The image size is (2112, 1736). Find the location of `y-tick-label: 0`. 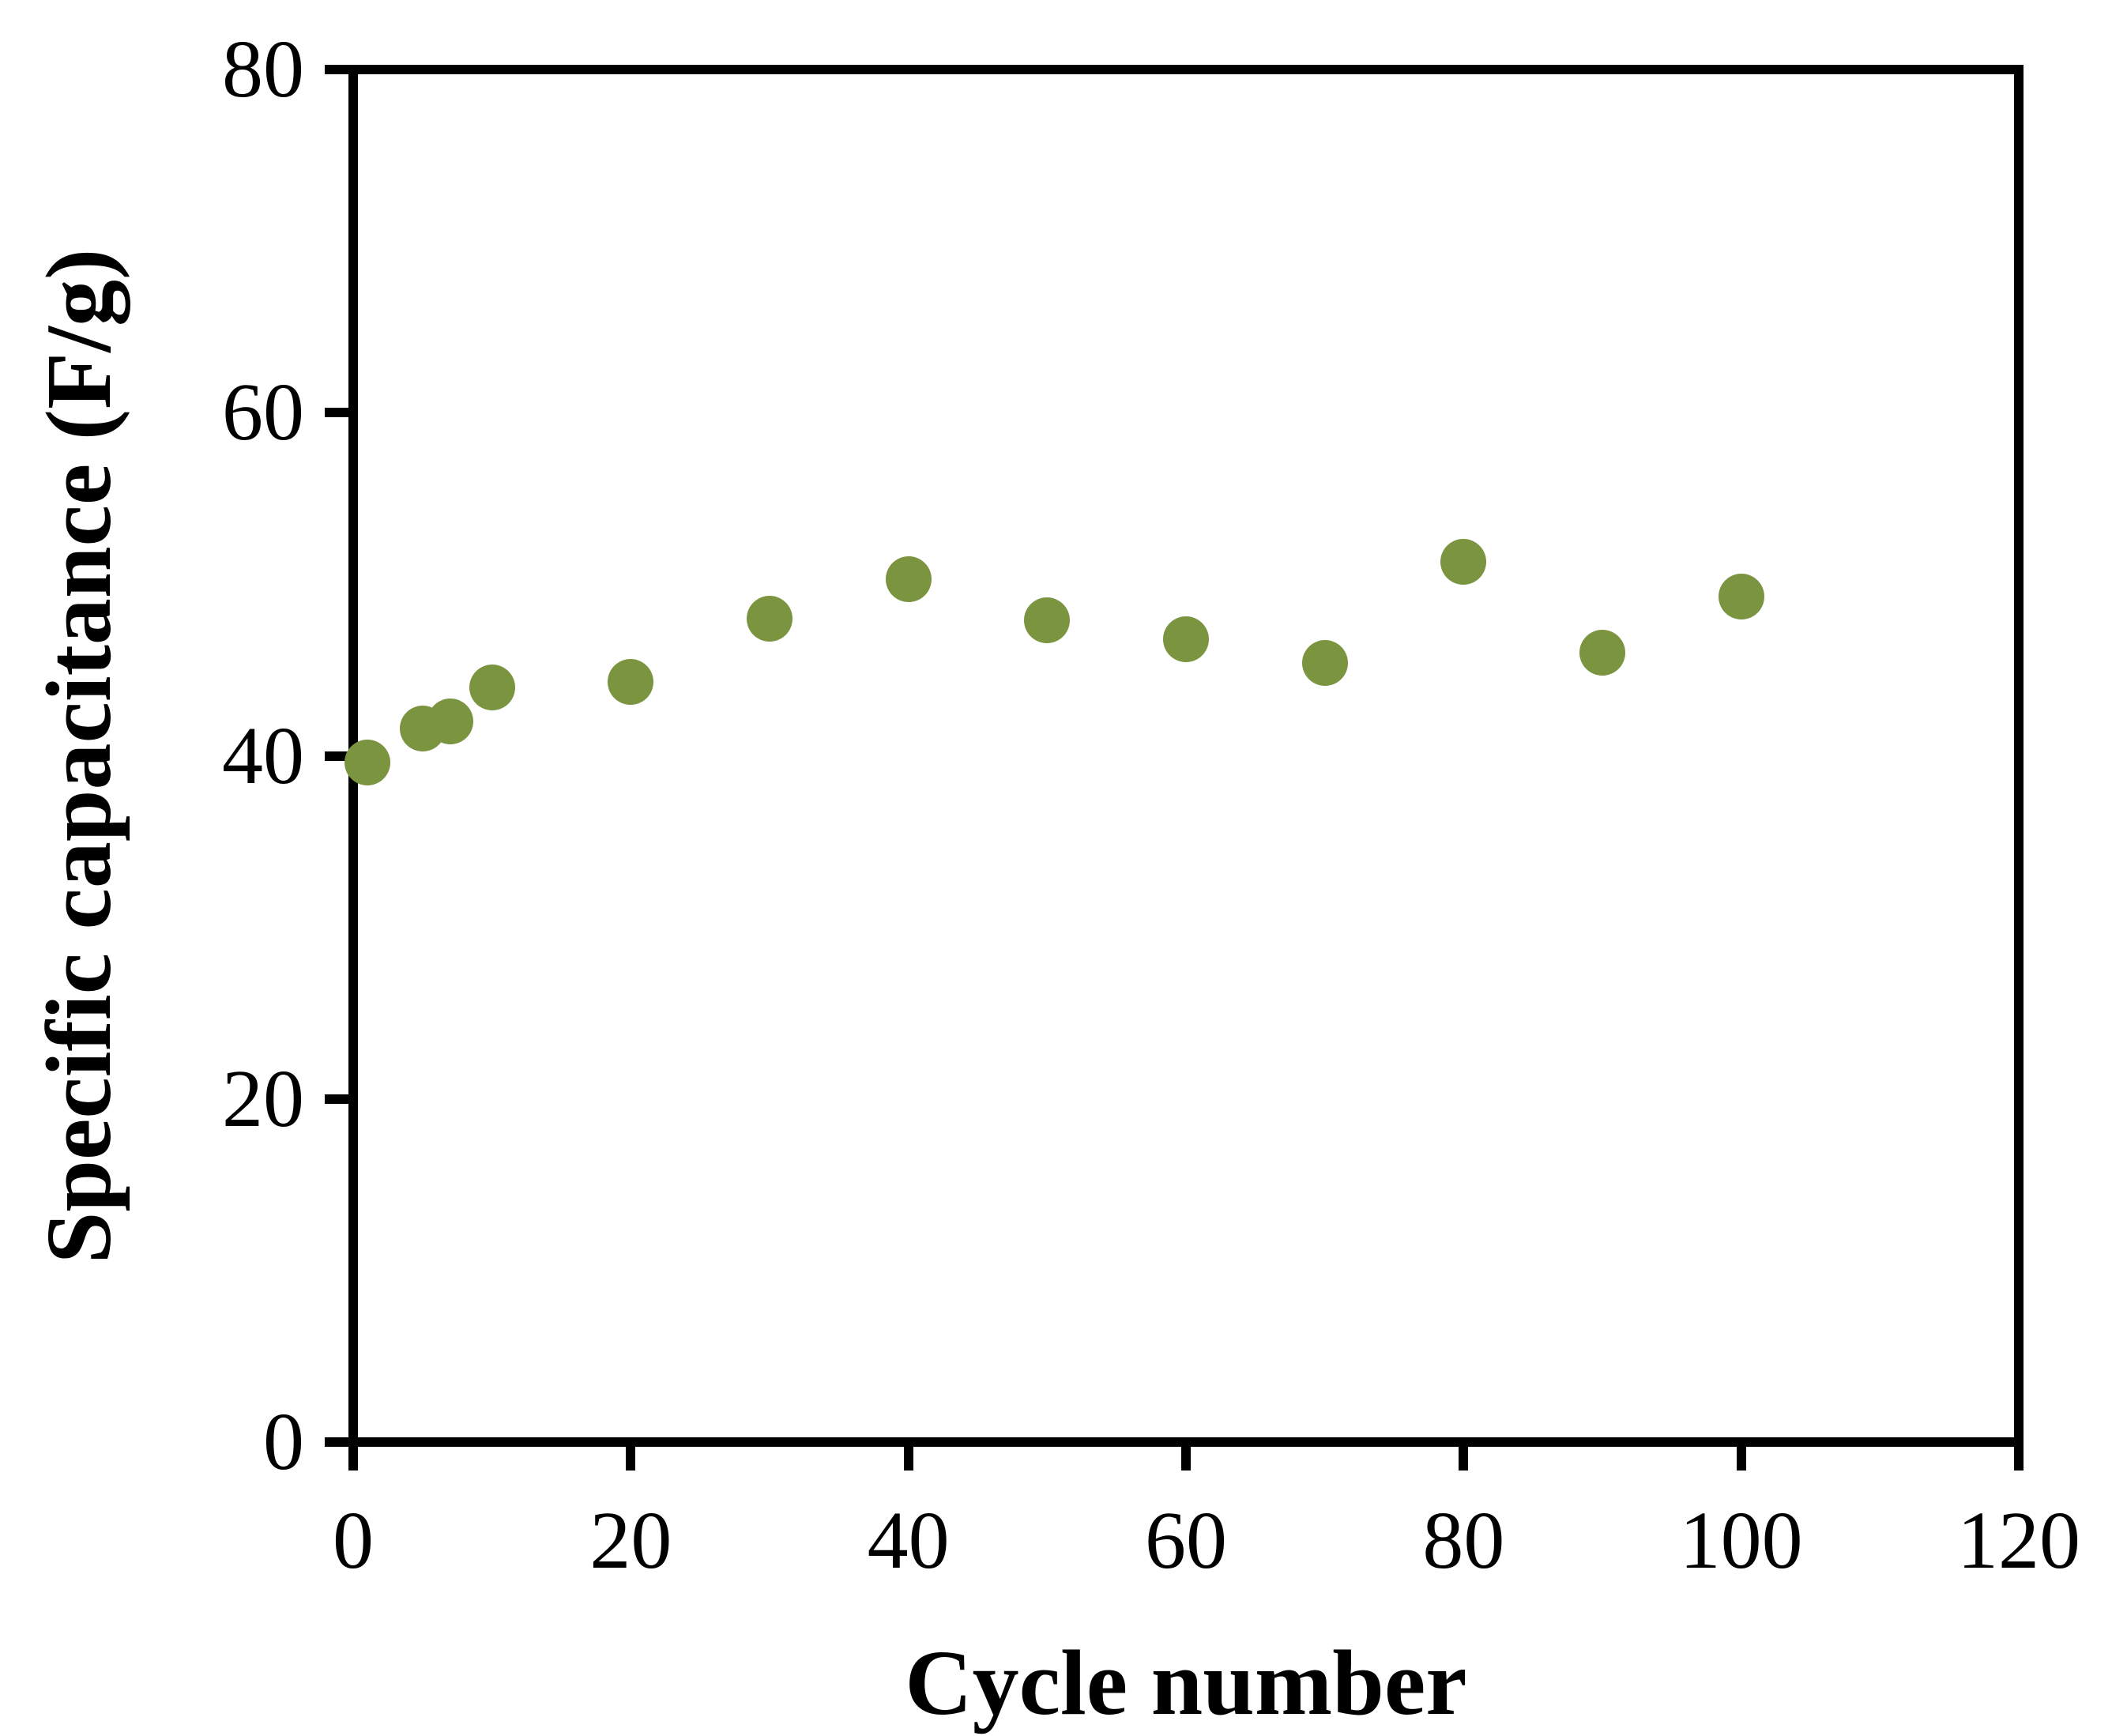

y-tick-label: 0 is located at coordinates (283, 1441).